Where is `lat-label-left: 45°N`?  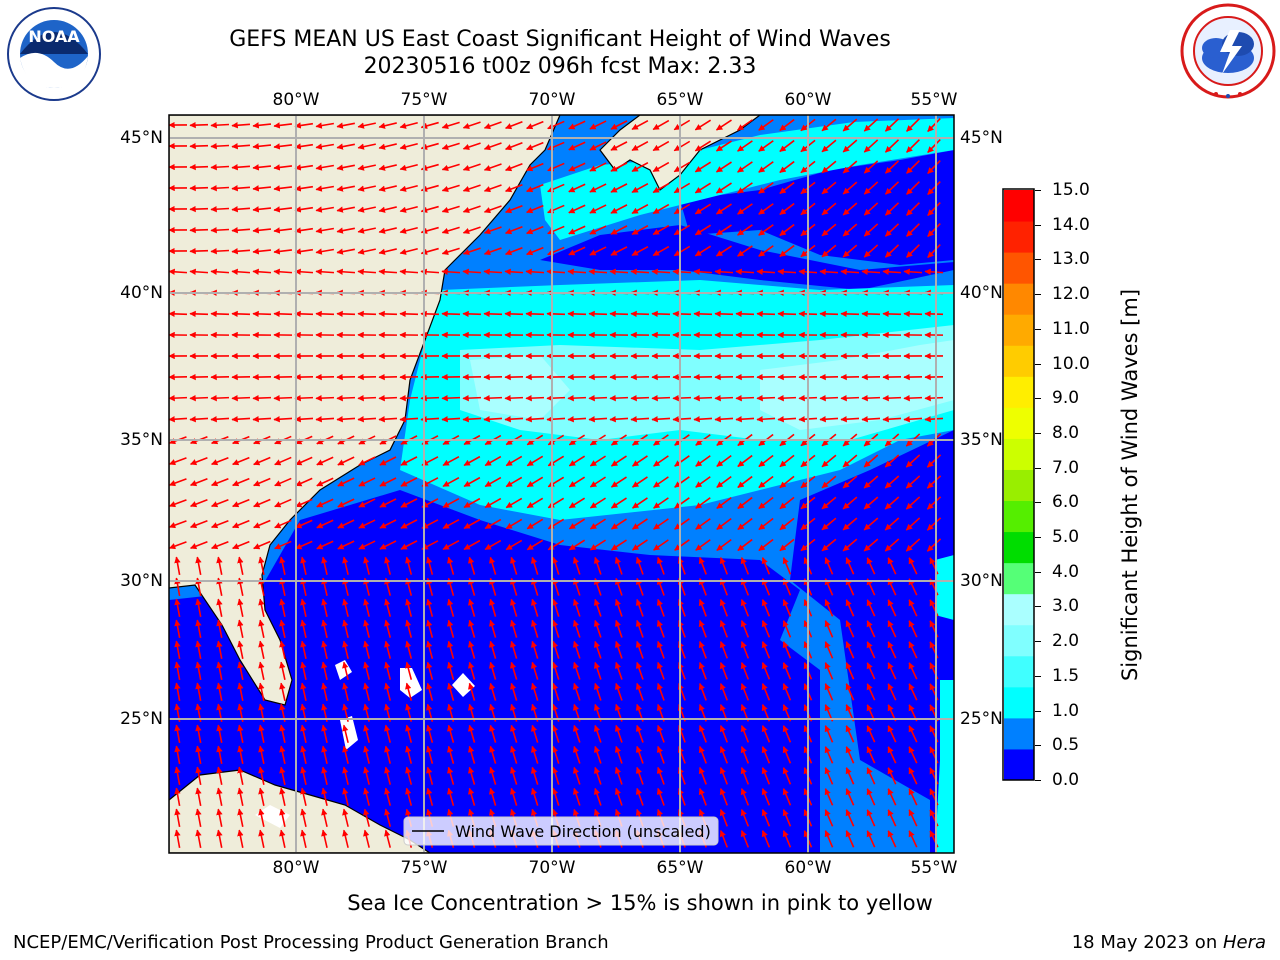
lat-label-left: 45°N is located at coordinates (141, 138).